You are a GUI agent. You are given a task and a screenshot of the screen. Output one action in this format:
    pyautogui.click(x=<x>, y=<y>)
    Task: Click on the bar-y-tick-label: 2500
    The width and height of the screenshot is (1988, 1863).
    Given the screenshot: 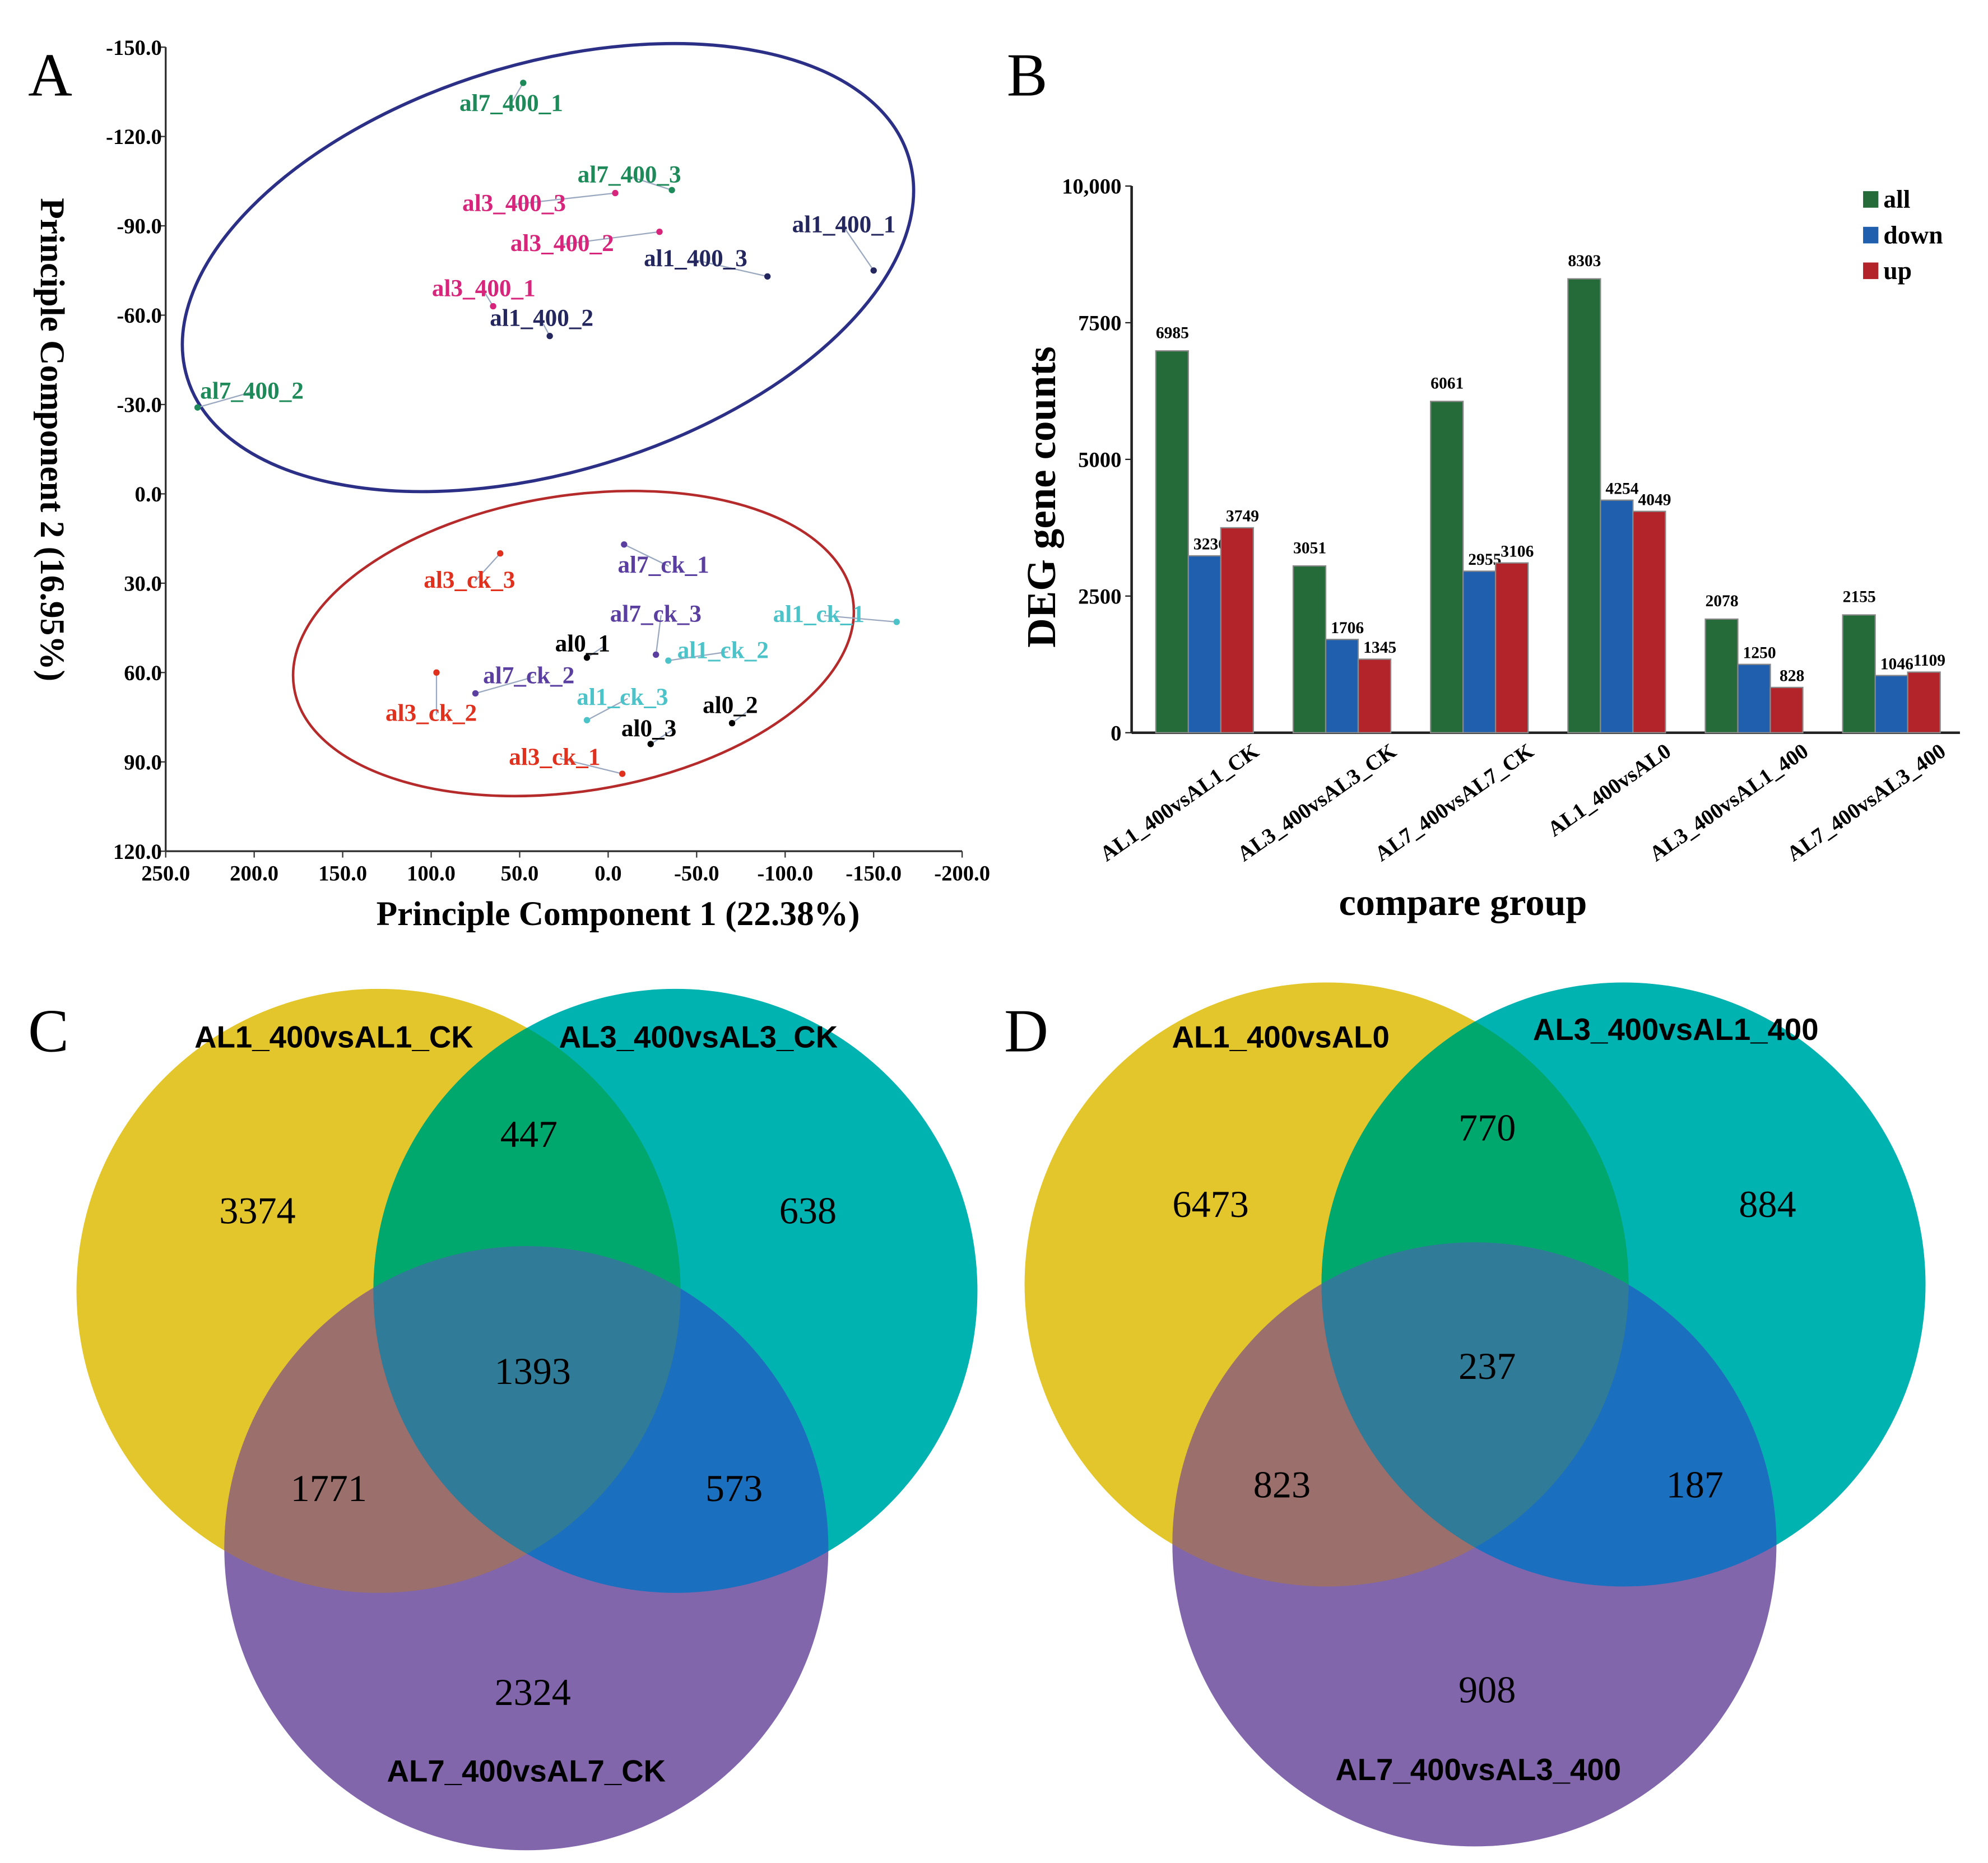 What is the action you would take?
    pyautogui.click(x=1099, y=596)
    